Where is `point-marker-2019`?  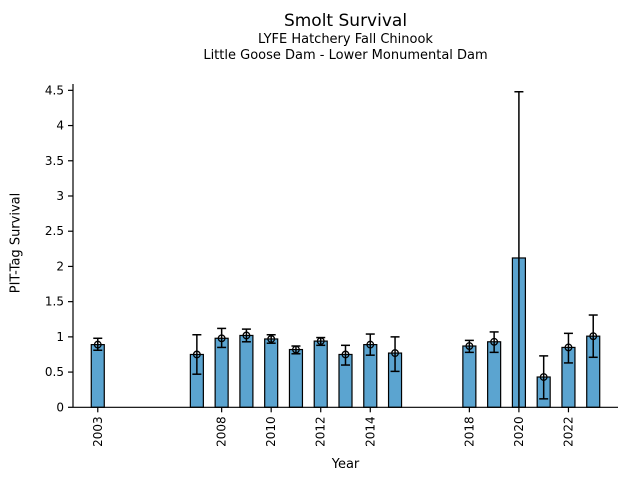 point-marker-2019 is located at coordinates (494, 341).